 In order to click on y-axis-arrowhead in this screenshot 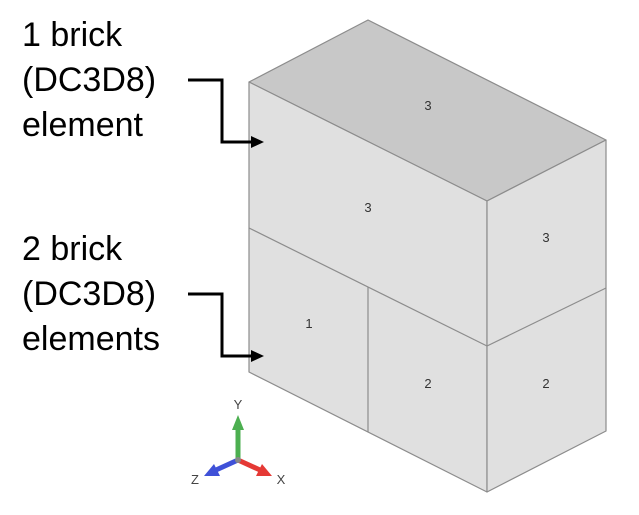, I will do `click(238, 422)`.